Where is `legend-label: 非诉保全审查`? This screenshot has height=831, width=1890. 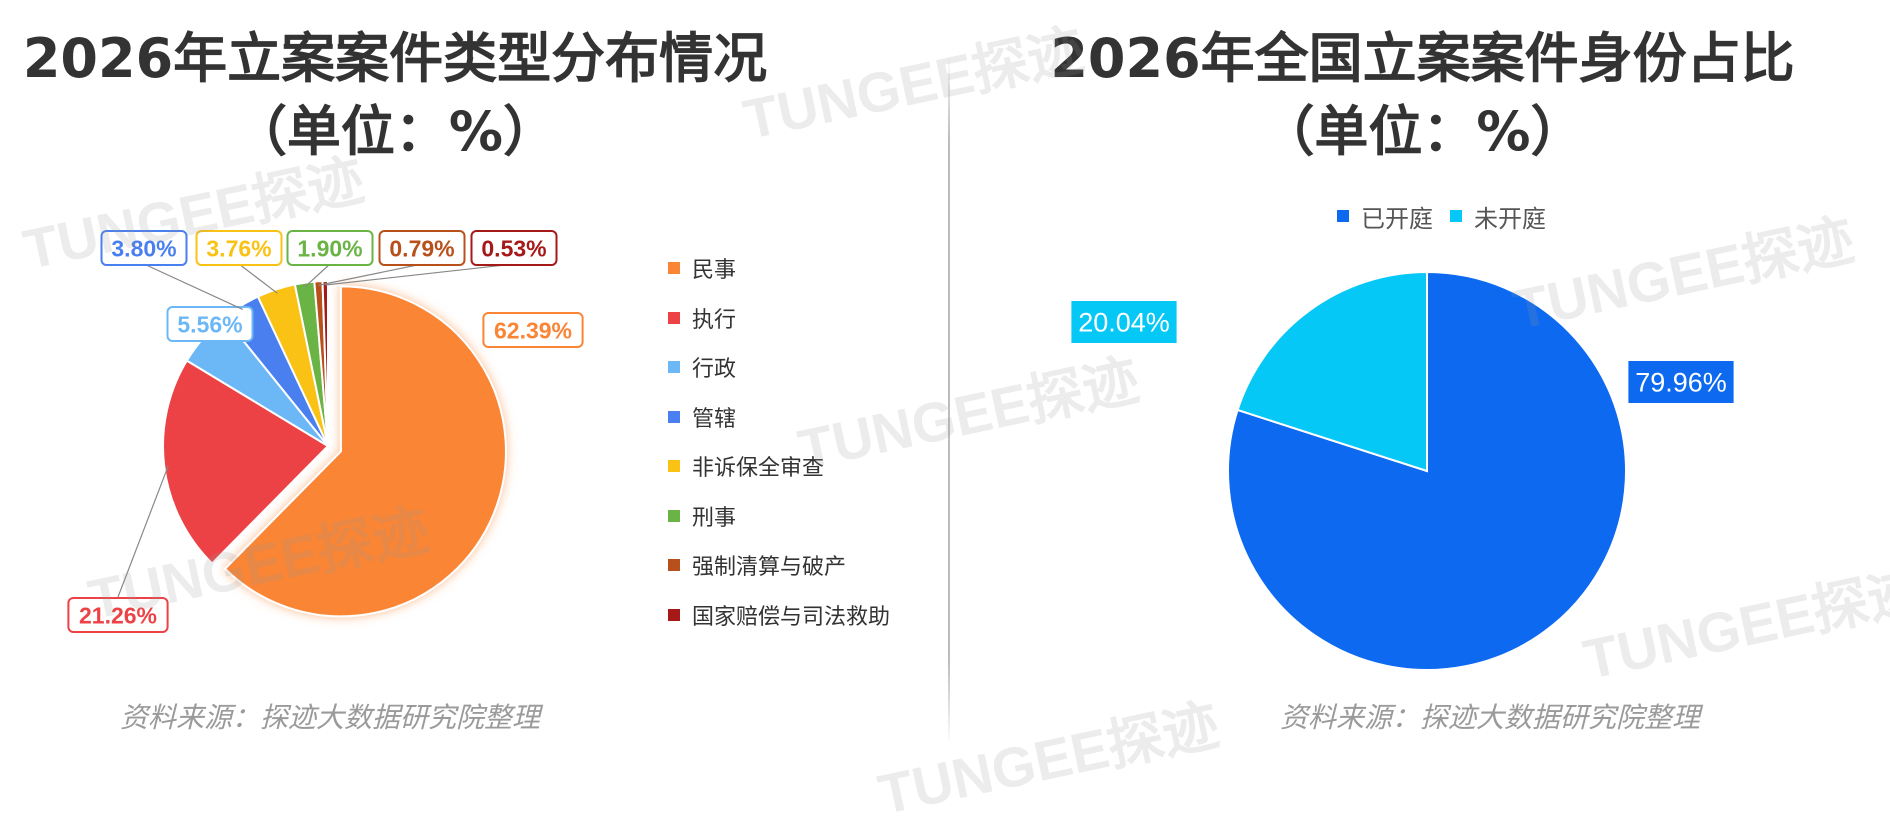 legend-label: 非诉保全审查 is located at coordinates (758, 466).